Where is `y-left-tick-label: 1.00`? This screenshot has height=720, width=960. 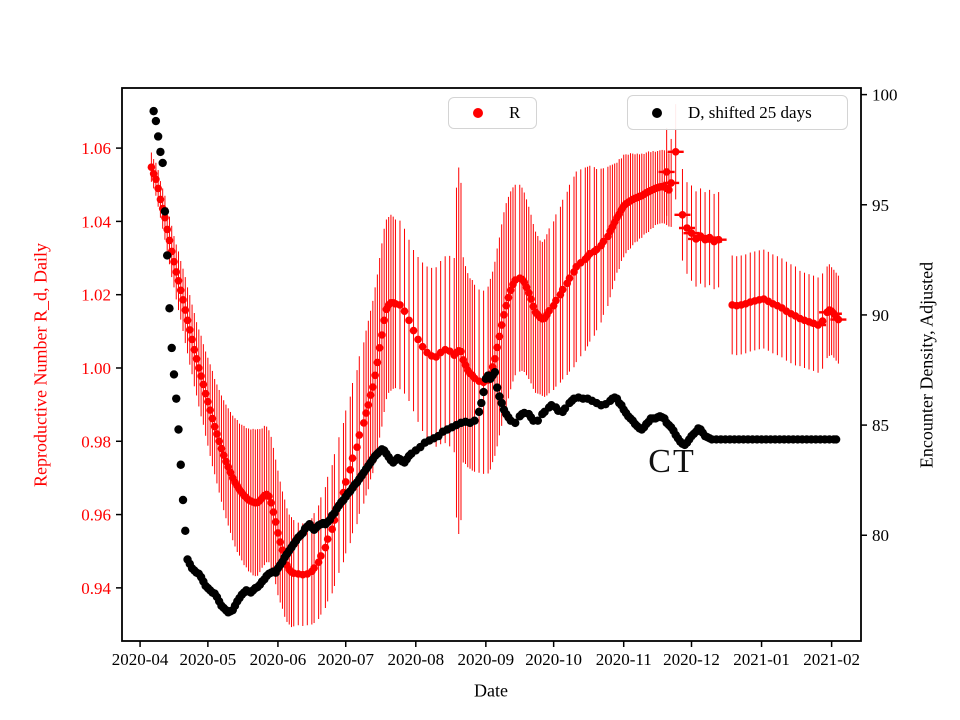
y-left-tick-label: 1.00 is located at coordinates (96, 368).